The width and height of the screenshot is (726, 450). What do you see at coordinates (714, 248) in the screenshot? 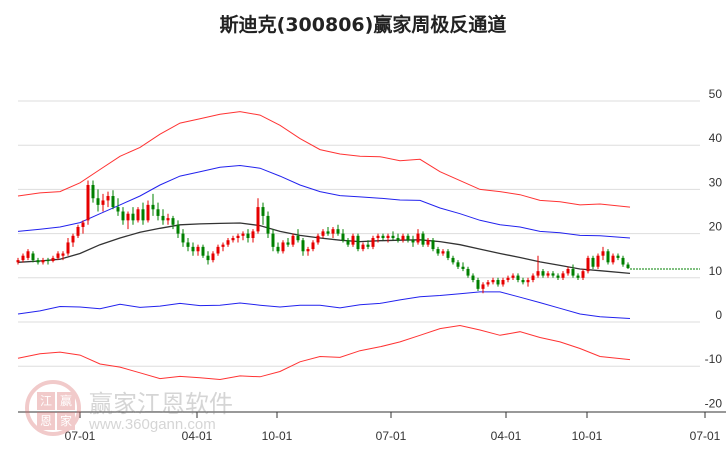
I see `y-axis-labels: 50 40 30 20 10 0 -10 -20` at bounding box center [714, 248].